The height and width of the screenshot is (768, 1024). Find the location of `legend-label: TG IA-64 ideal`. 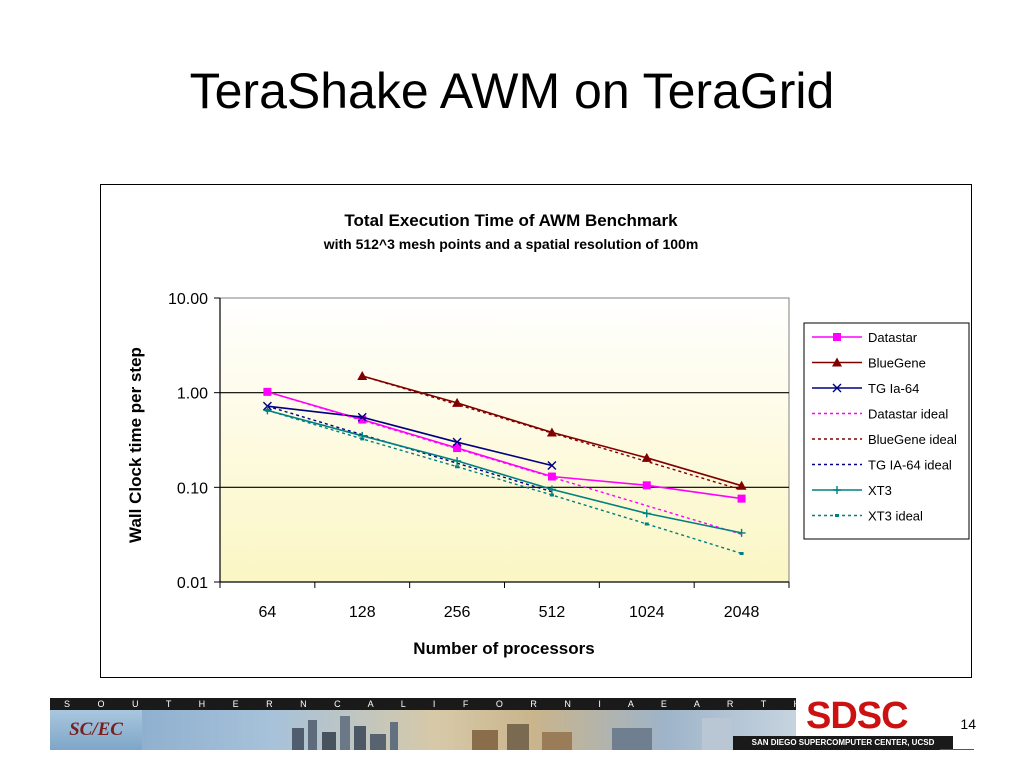

legend-label: TG IA-64 ideal is located at coordinates (910, 465).